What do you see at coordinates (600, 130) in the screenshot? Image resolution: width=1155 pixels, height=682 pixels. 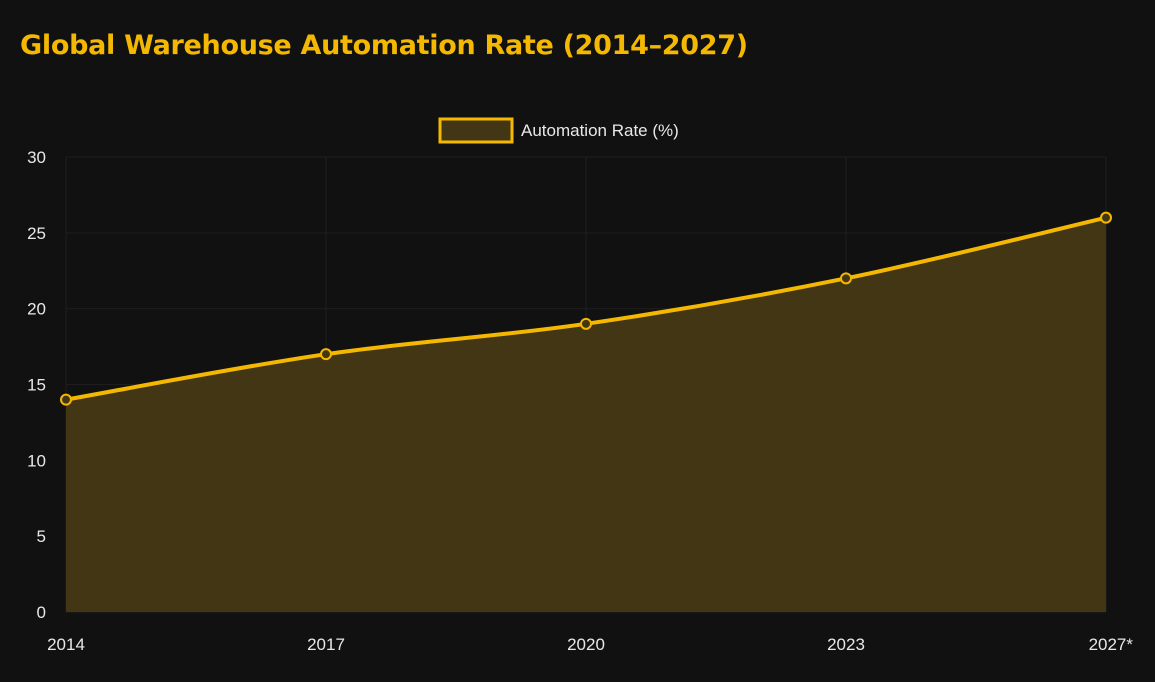 I see `legend-label: Automation Rate (%)` at bounding box center [600, 130].